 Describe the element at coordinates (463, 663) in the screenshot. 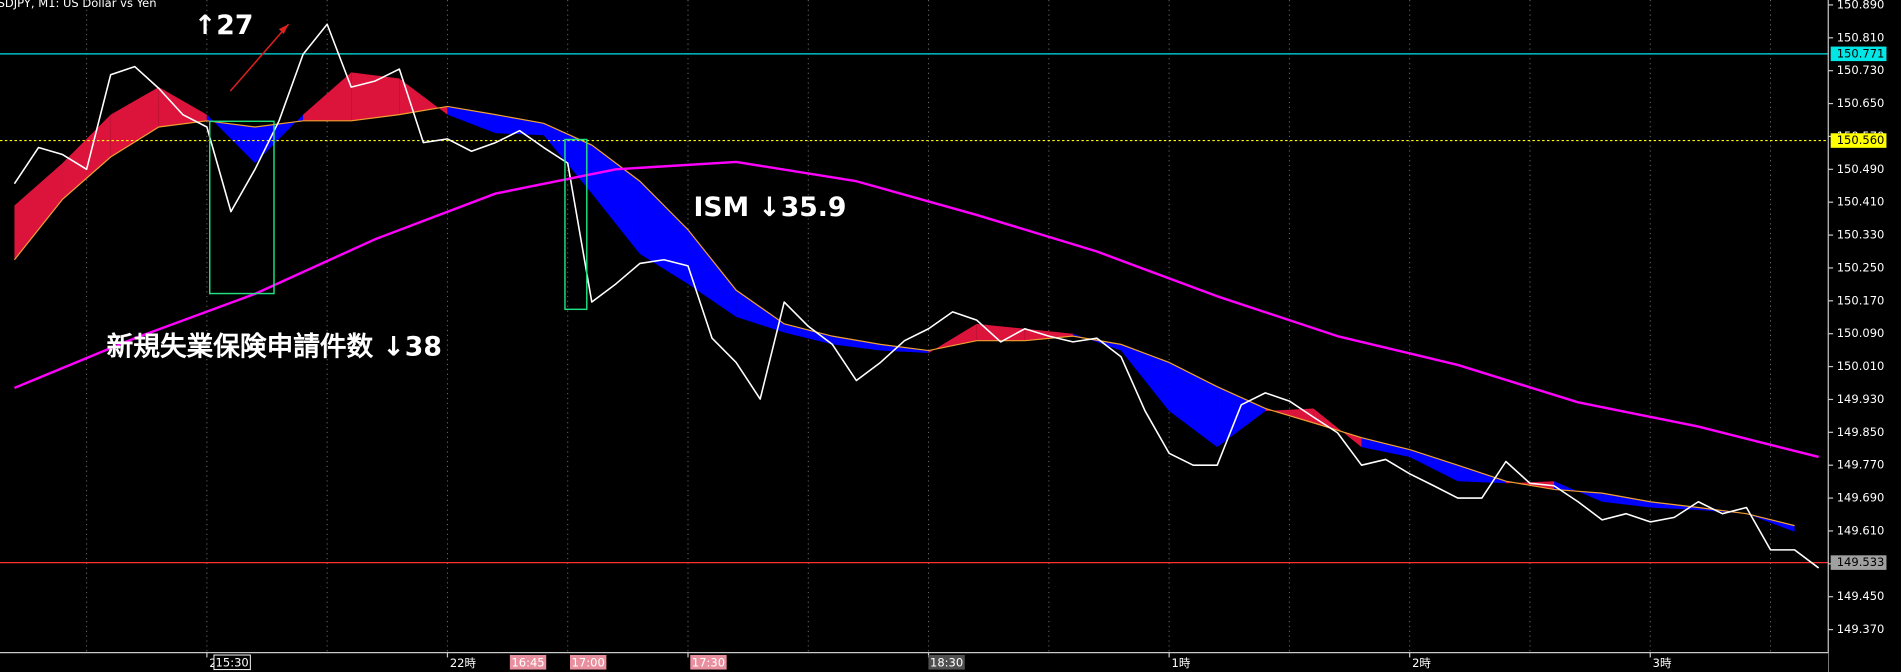

I see `x-tick-label: 22時` at that location.